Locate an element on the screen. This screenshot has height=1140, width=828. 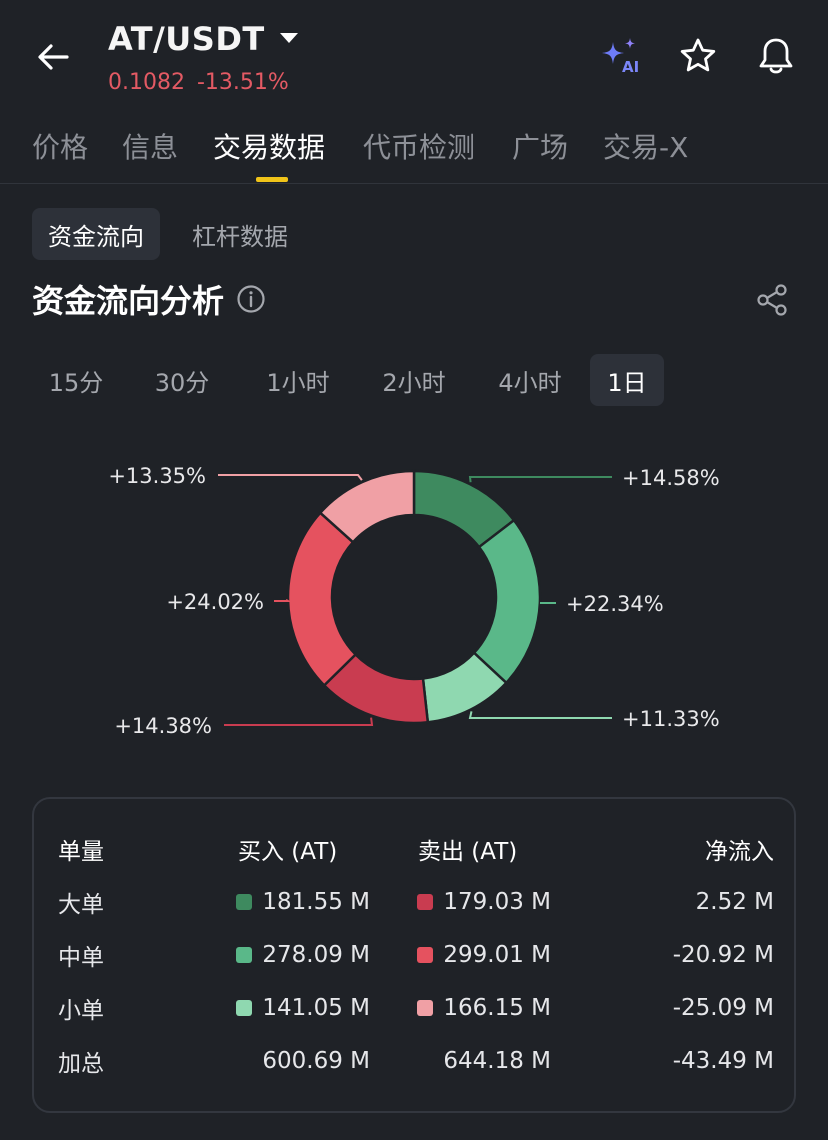
main-tabs: 价格 信息 交易数据 代币检测 广场 交易-X is located at coordinates (414, 152).